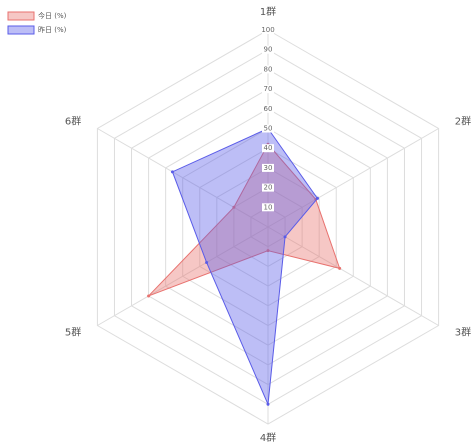 Image resolution: width=474 pixels, height=448 pixels. I want to click on tick-label: 50, so click(268, 129).